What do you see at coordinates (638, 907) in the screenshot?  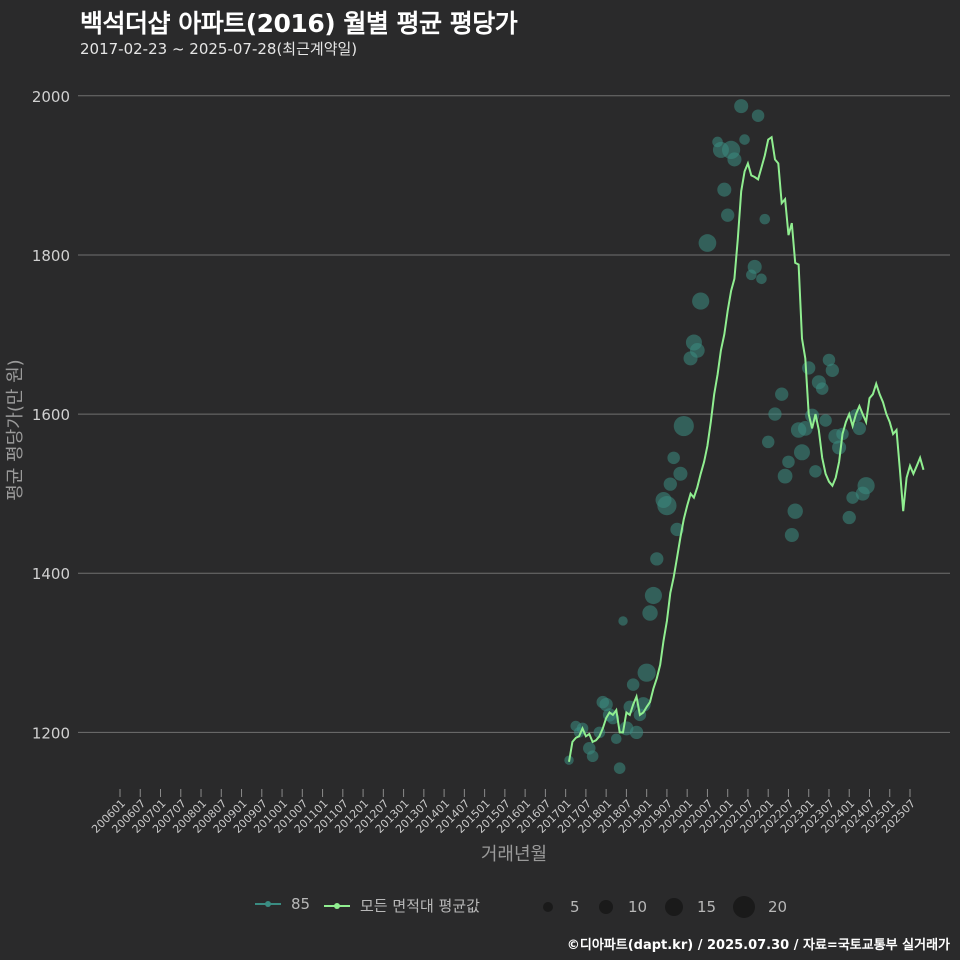 I see `legend-size-10-label: 10` at bounding box center [638, 907].